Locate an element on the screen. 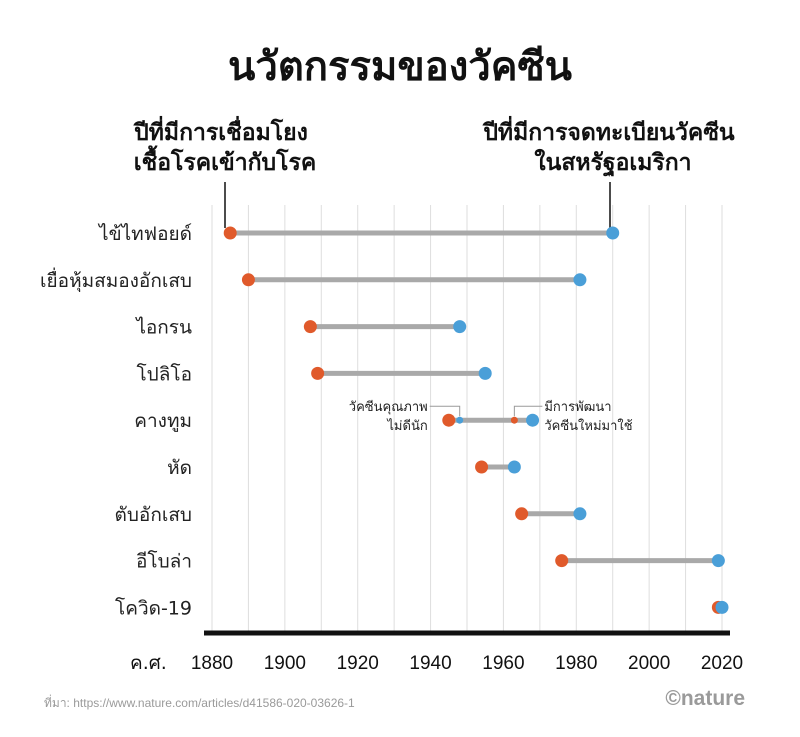  end-column-label: ปีที่มีการจดทะเบียนวัคซีน ในสหรัฐอเมริกา is located at coordinates (612, 146).